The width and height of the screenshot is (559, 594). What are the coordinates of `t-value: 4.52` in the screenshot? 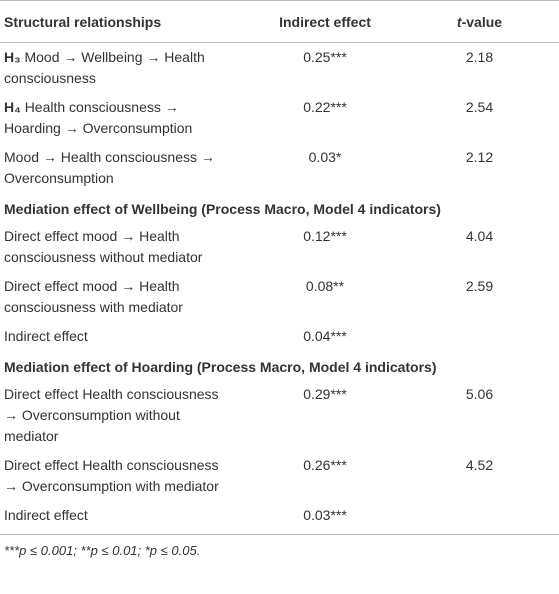 It's located at (479, 465).